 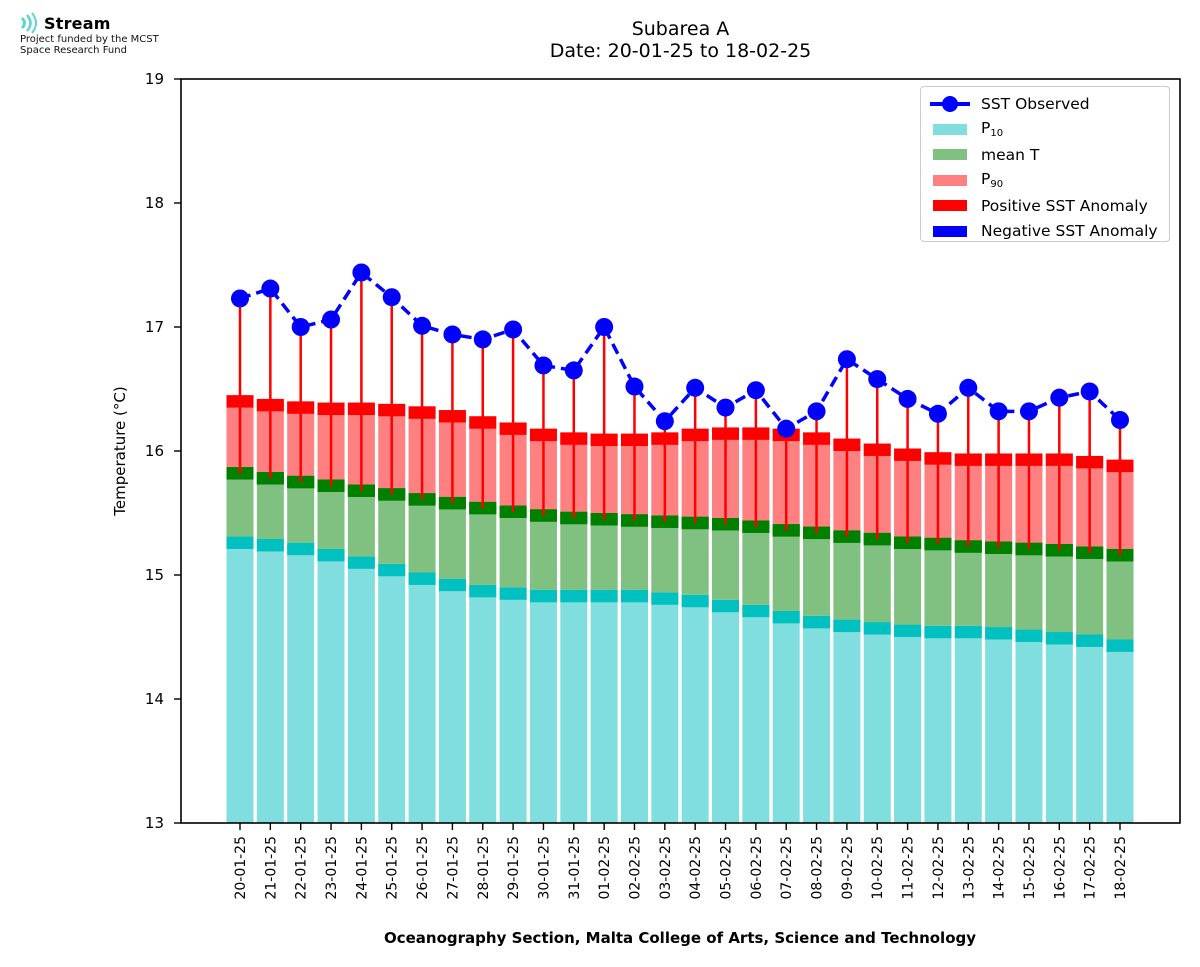 What do you see at coordinates (1048, 130) in the screenshot?
I see `legend-item-p10: P10` at bounding box center [1048, 130].